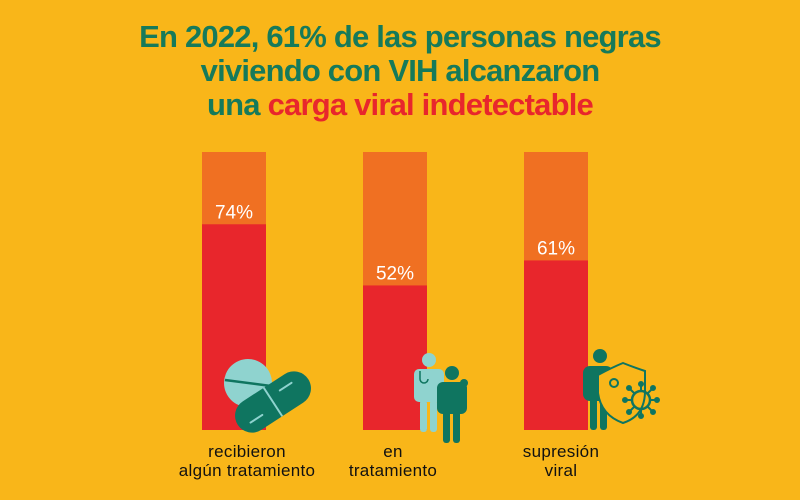  I want to click on title-line-3: una carga viral indetectable, so click(400, 104).